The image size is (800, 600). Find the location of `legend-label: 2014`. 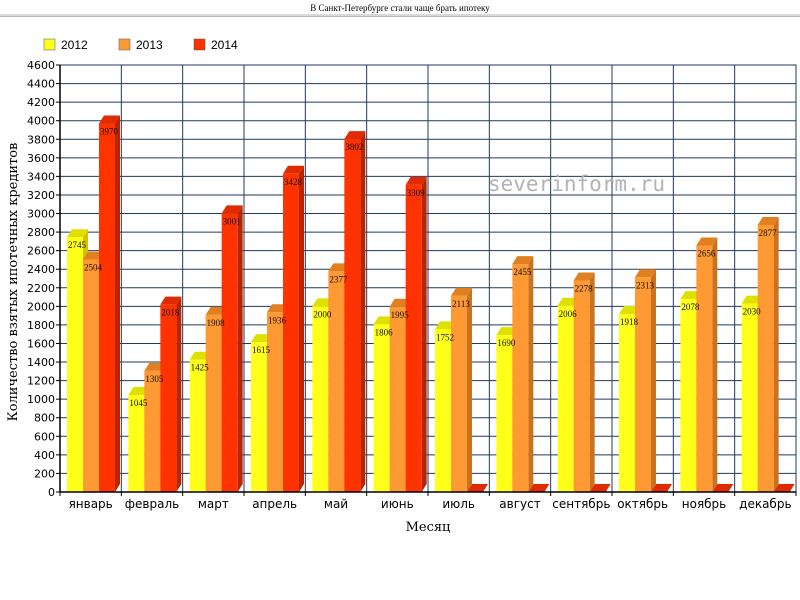

legend-label: 2014 is located at coordinates (224, 45).